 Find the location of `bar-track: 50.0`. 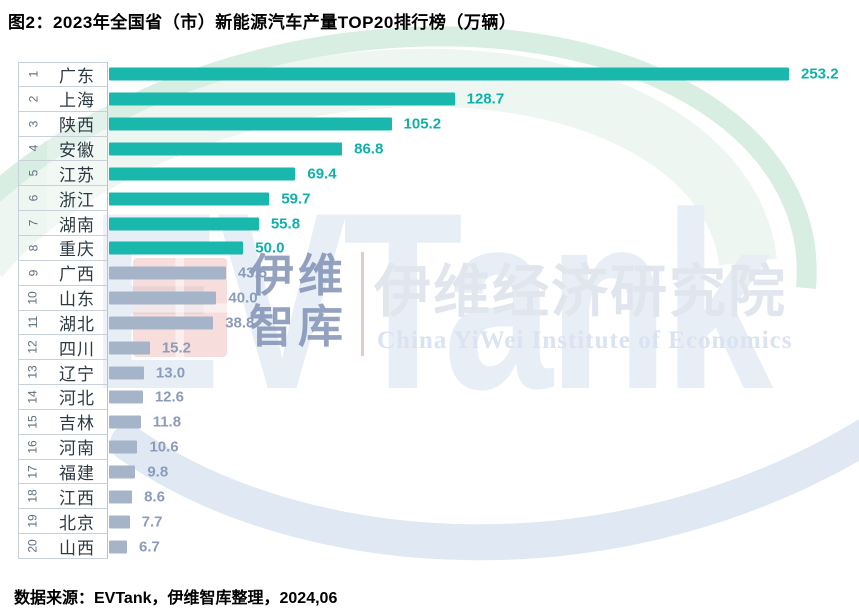

bar-track: 50.0 is located at coordinates (478, 248).